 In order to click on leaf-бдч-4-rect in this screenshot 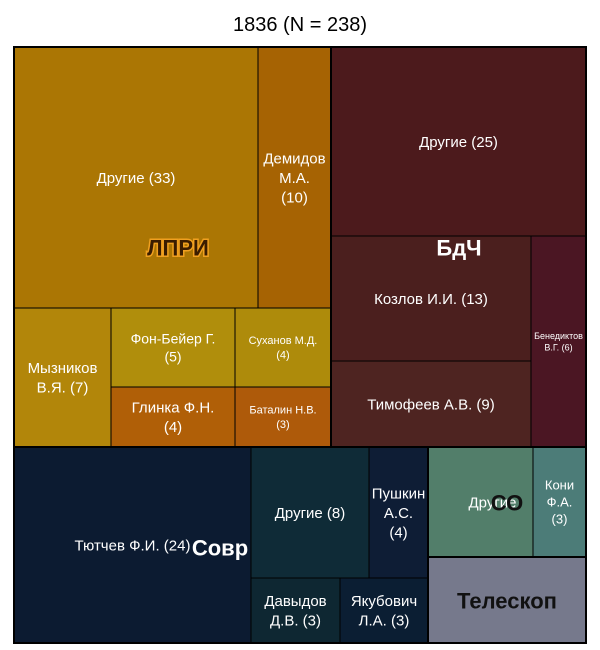, I will do `click(558, 341)`.